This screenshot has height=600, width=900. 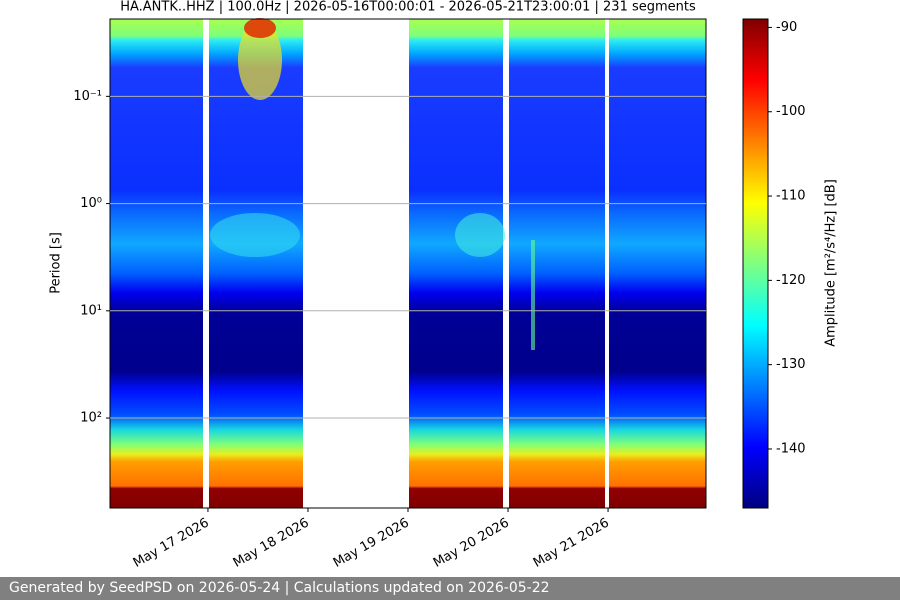 What do you see at coordinates (791, 448) in the screenshot?
I see `colorbar-tick-label: -140` at bounding box center [791, 448].